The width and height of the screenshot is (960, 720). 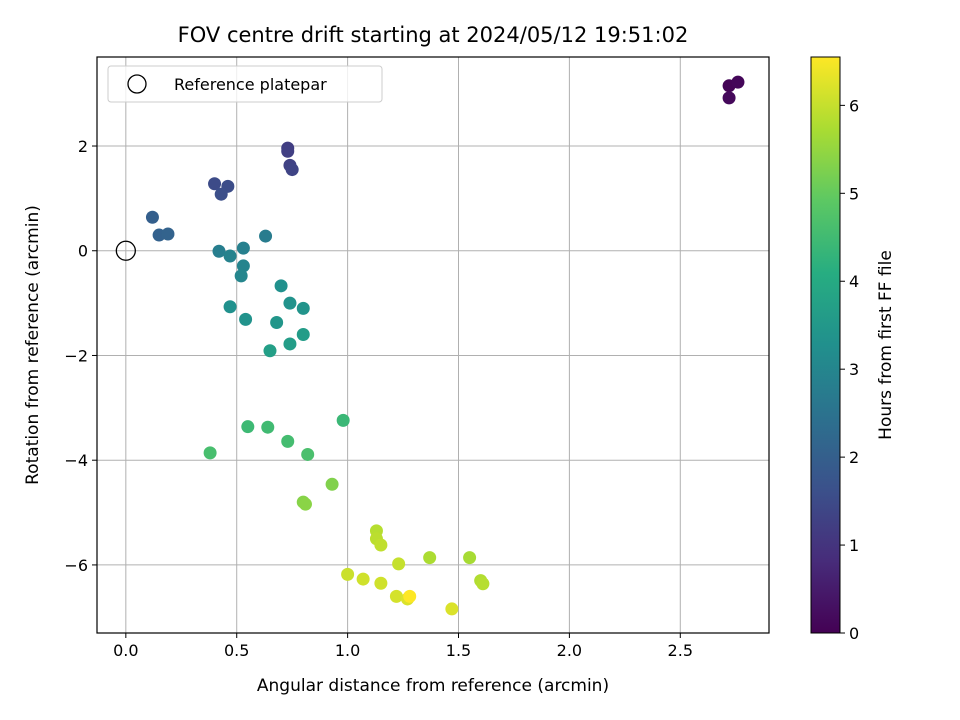 I want to click on colorbar-tick-label: 5, so click(x=854, y=193).